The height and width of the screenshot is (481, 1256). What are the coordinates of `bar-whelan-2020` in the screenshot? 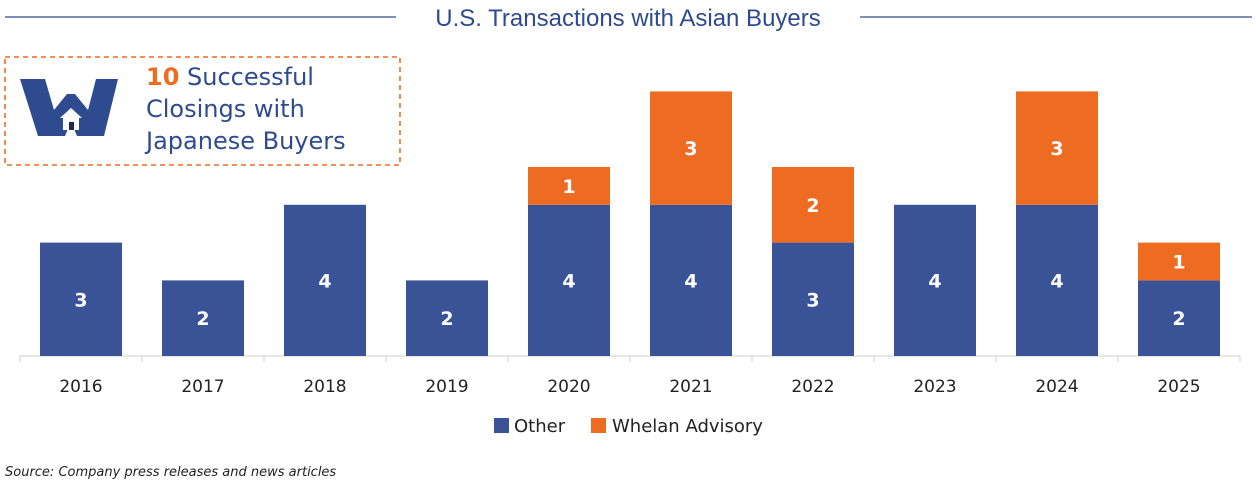 It's located at (569, 186).